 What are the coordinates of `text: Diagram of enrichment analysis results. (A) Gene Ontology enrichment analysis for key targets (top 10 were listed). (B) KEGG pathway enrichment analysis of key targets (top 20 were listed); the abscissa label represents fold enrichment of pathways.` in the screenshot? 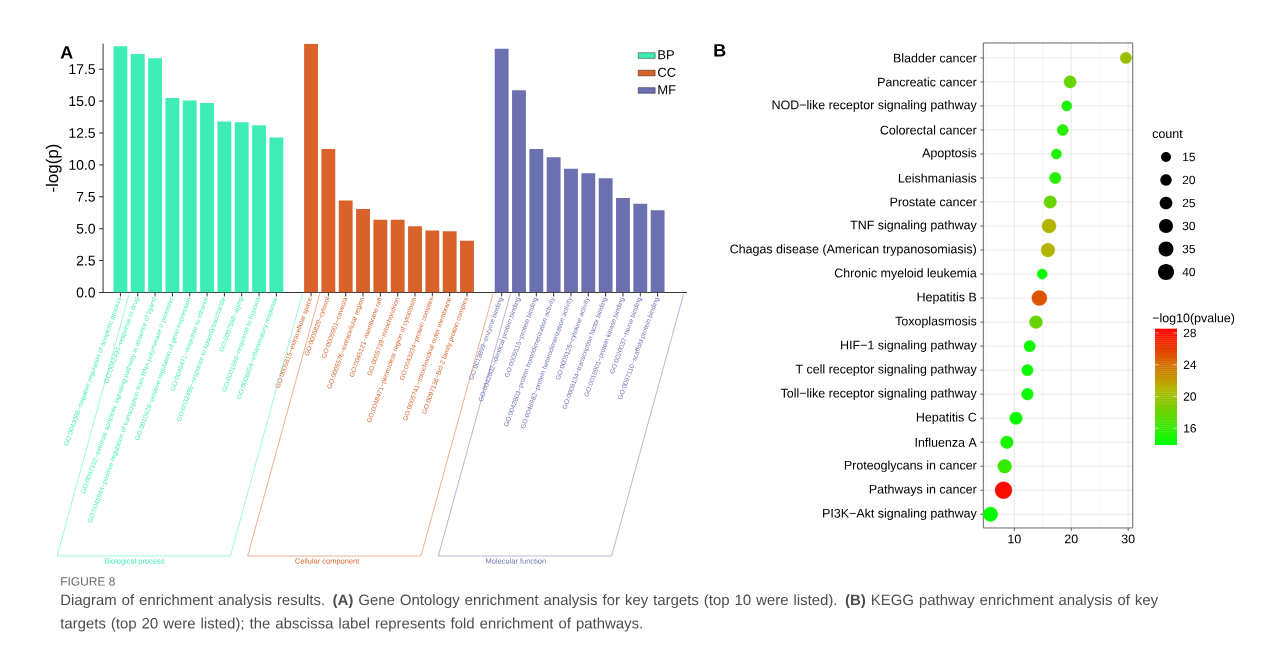 It's located at (609, 613).